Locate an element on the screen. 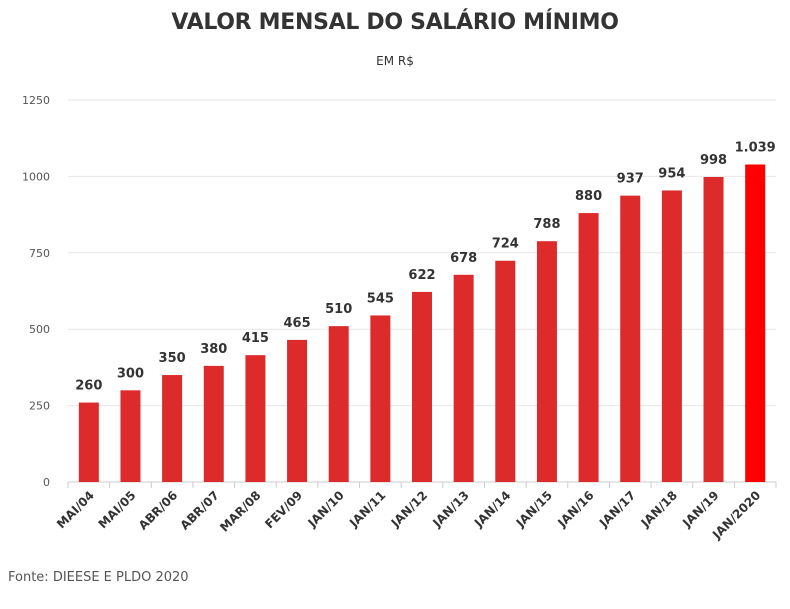 The image size is (790, 609). x-tick-label: MAI/05 is located at coordinates (117, 509).